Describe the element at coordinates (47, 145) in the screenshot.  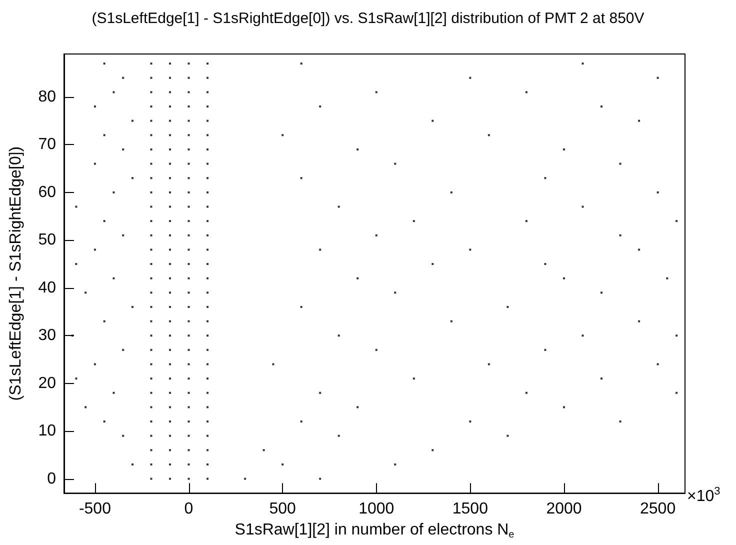
I see `y-tick-label: 70` at that location.